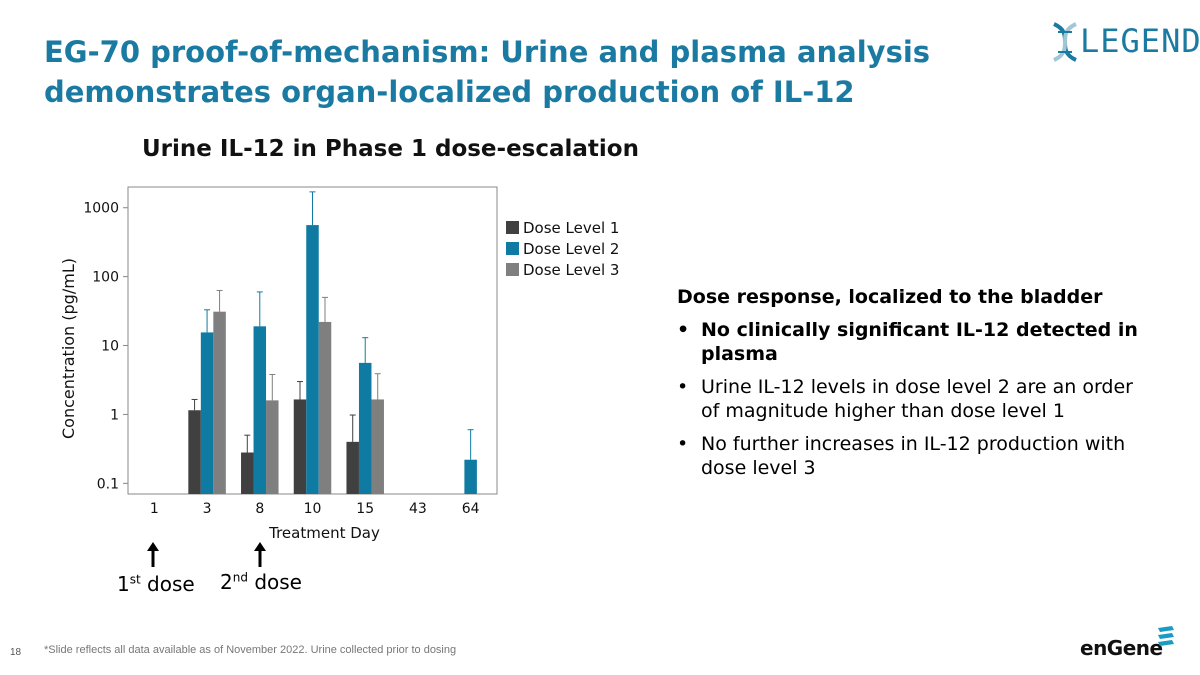  Describe the element at coordinates (156, 584) in the screenshot. I see `first-dose-label: 1st dose` at that location.